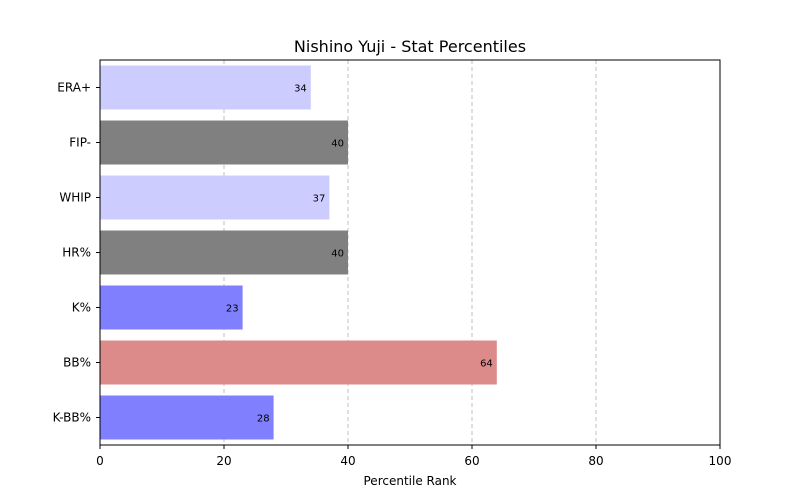 The image size is (800, 500). I want to click on x-tick-label: 20, so click(223, 461).